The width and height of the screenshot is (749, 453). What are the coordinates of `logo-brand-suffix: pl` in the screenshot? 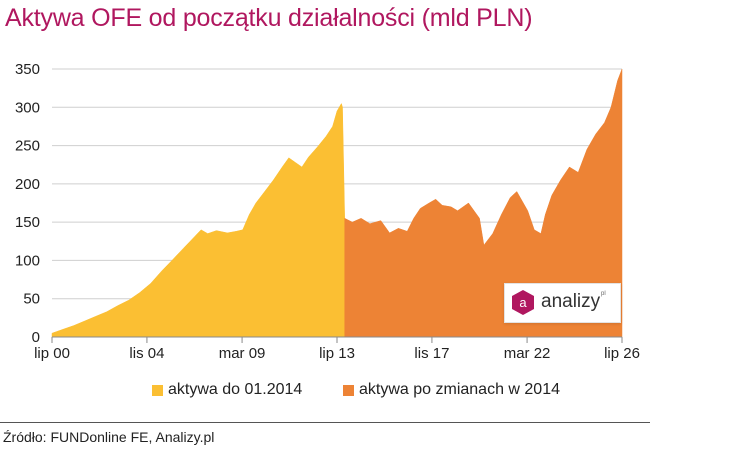 It's located at (603, 294).